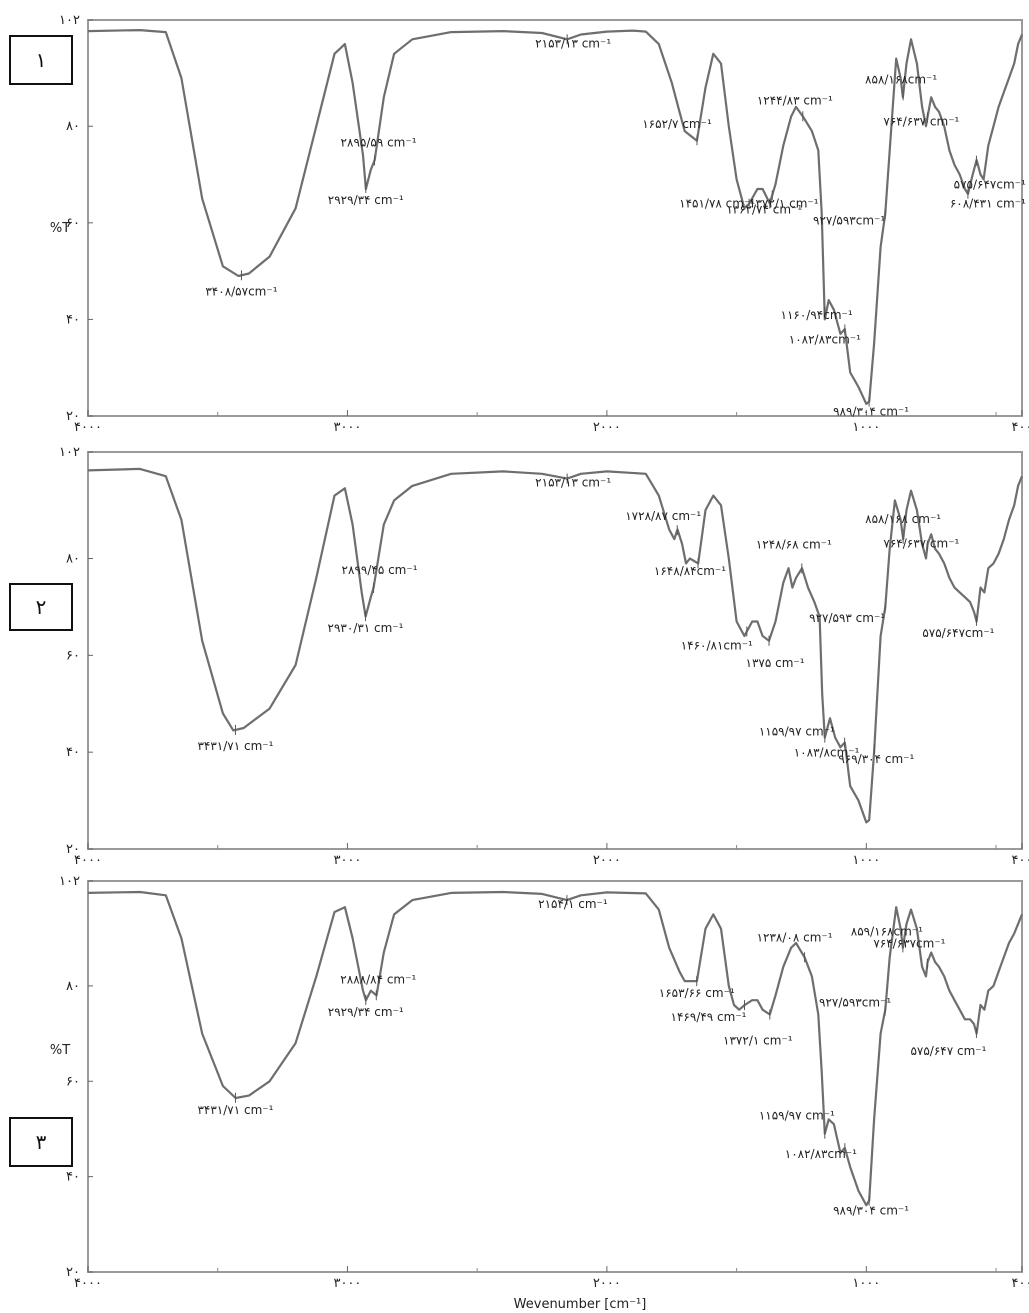 The image size is (1029, 1313). I want to click on peak-label: ۱۶۵۳/۶۶ cm⁻¹, so click(697, 993).